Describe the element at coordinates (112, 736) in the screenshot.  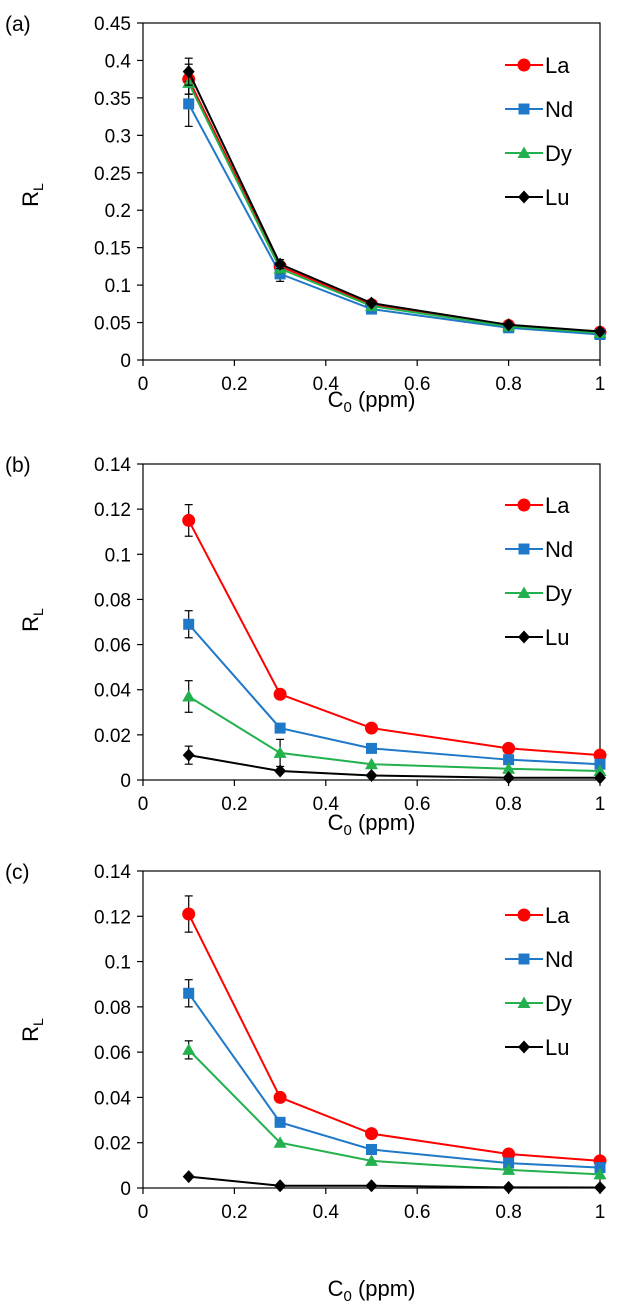
I see `y-tick-label: 0.02` at that location.